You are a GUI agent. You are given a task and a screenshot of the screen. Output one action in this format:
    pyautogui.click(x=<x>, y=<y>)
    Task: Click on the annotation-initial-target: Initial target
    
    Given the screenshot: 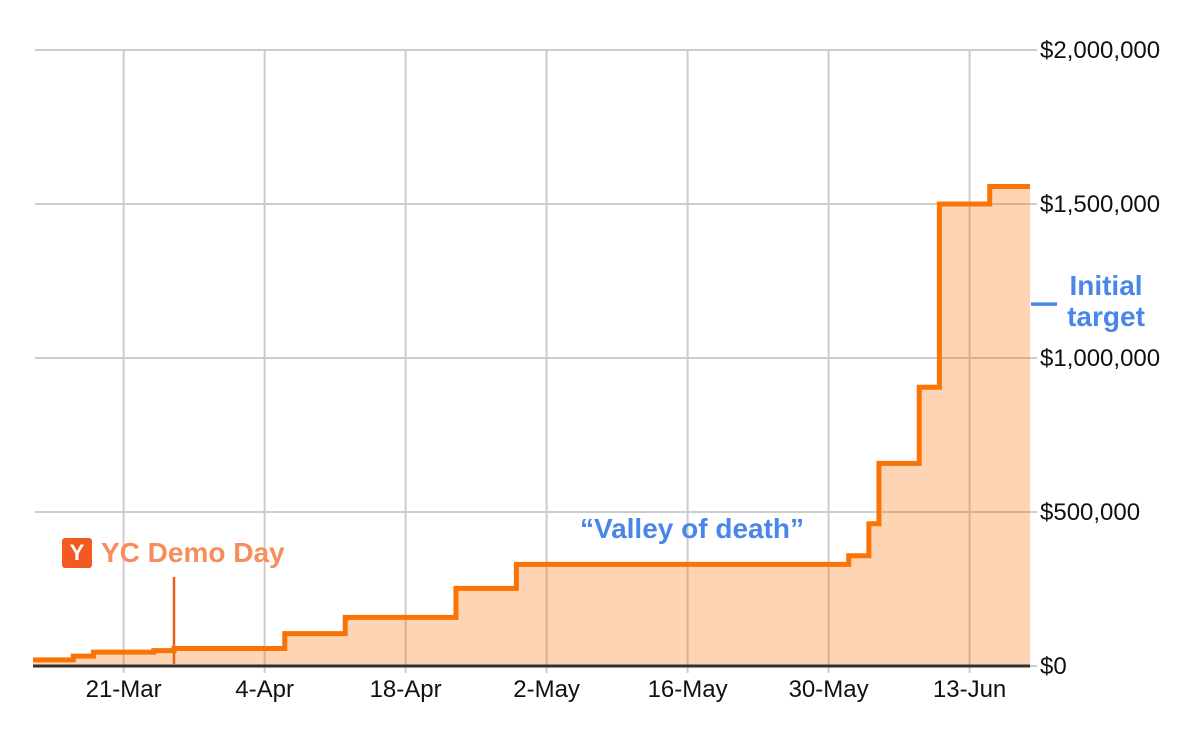 What is the action you would take?
    pyautogui.click(x=1106, y=301)
    